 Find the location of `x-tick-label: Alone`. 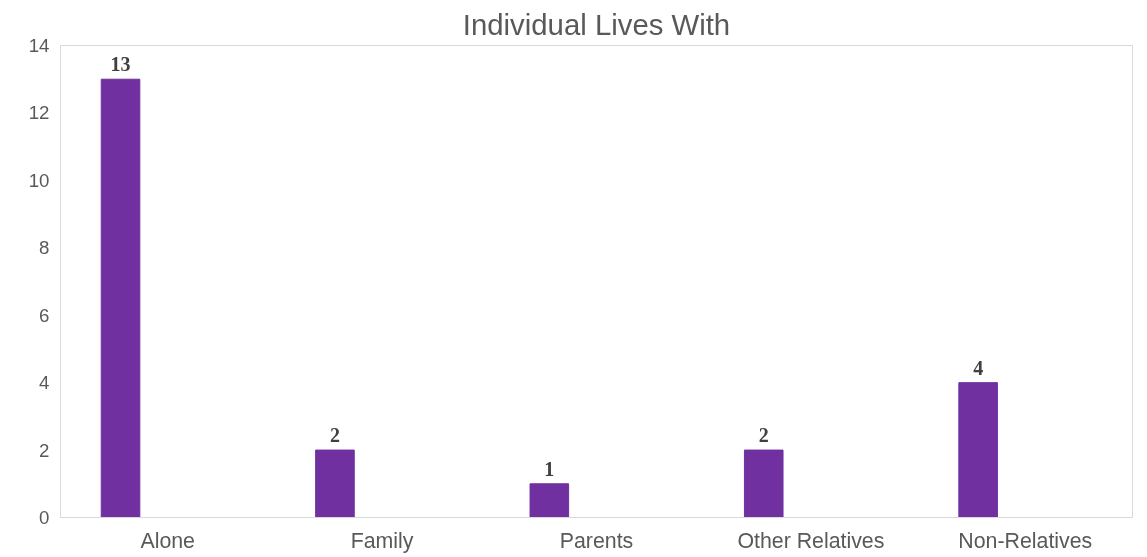

x-tick-label: Alone is located at coordinates (167, 540).